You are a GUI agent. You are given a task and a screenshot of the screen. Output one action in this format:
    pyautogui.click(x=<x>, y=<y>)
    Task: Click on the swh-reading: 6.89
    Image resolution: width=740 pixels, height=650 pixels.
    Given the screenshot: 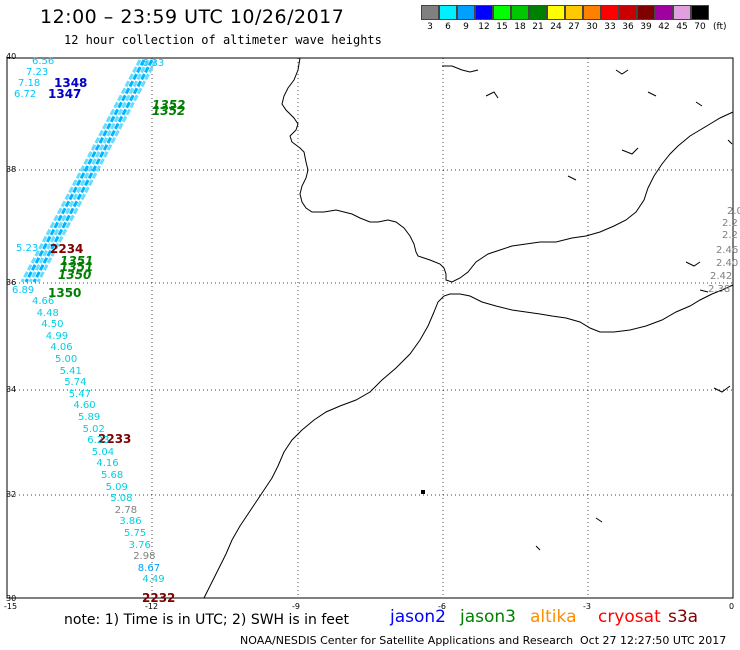 What is the action you would take?
    pyautogui.click(x=23, y=290)
    